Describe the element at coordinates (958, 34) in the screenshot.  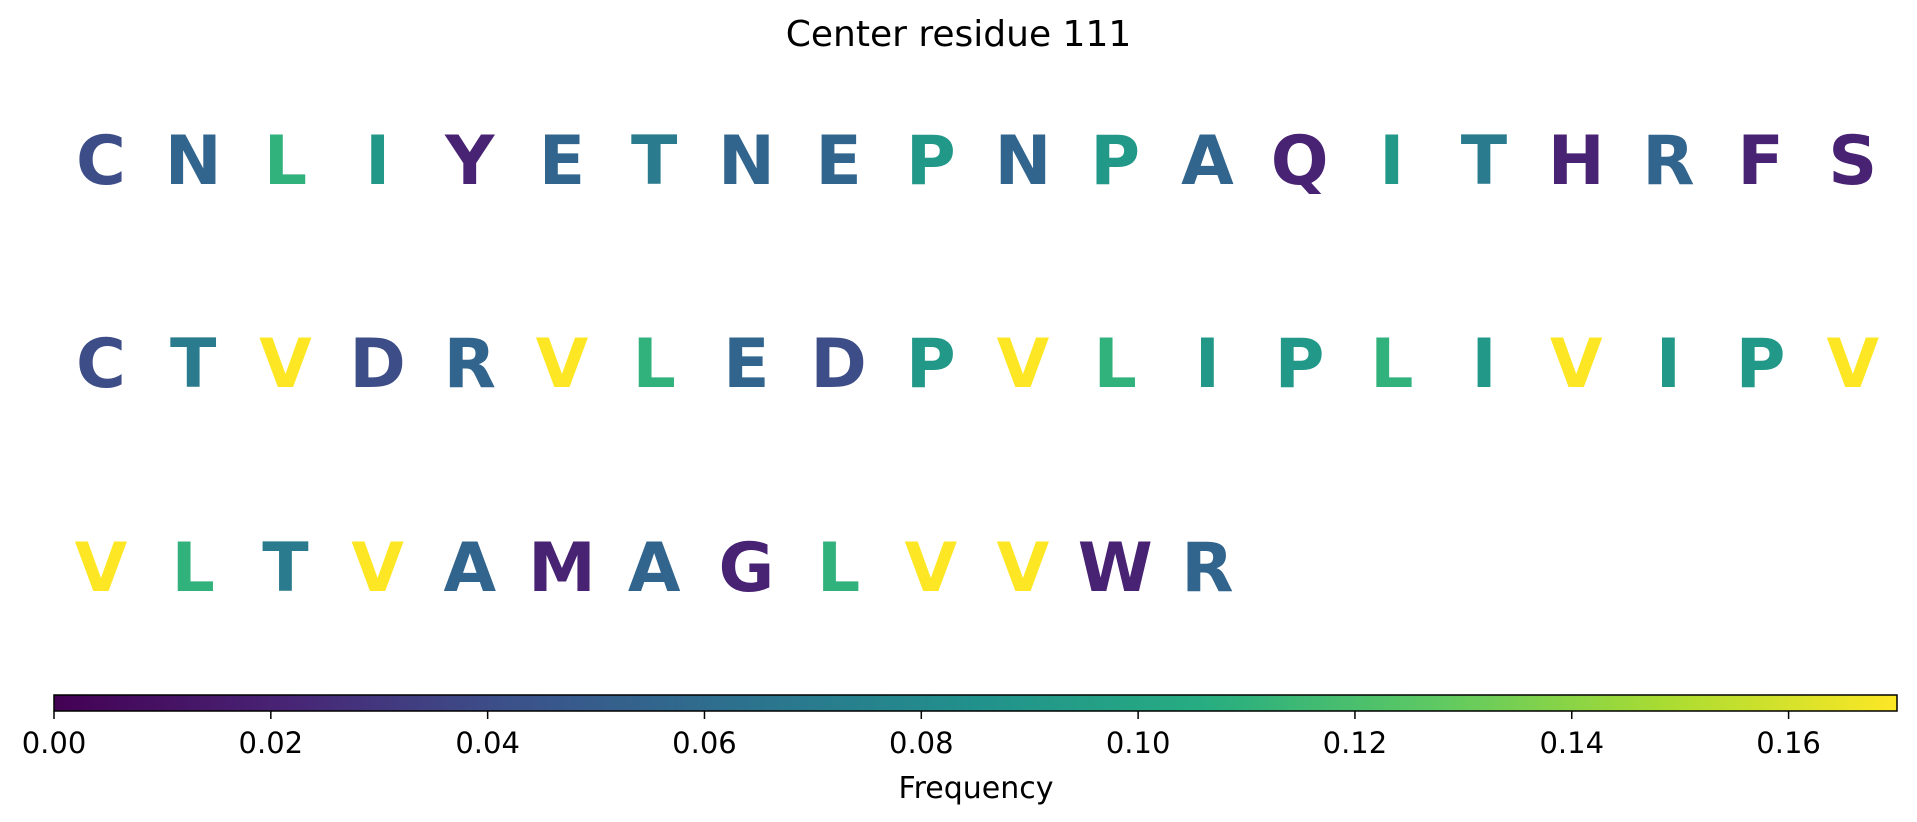
I see `chart-title: Center residue 111` at that location.